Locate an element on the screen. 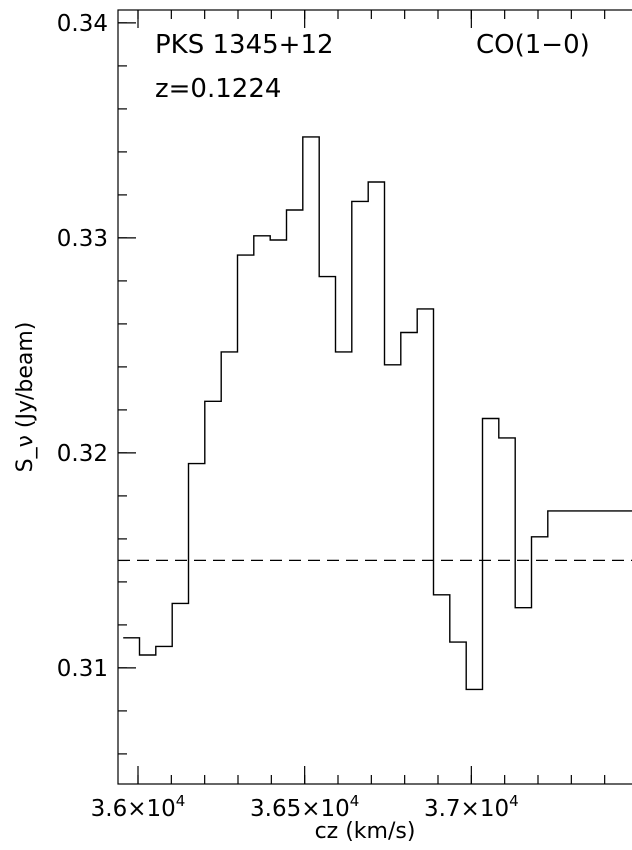 Image resolution: width=632 pixels, height=850 pixels. x-axis-label: cz (km/s) is located at coordinates (365, 831).